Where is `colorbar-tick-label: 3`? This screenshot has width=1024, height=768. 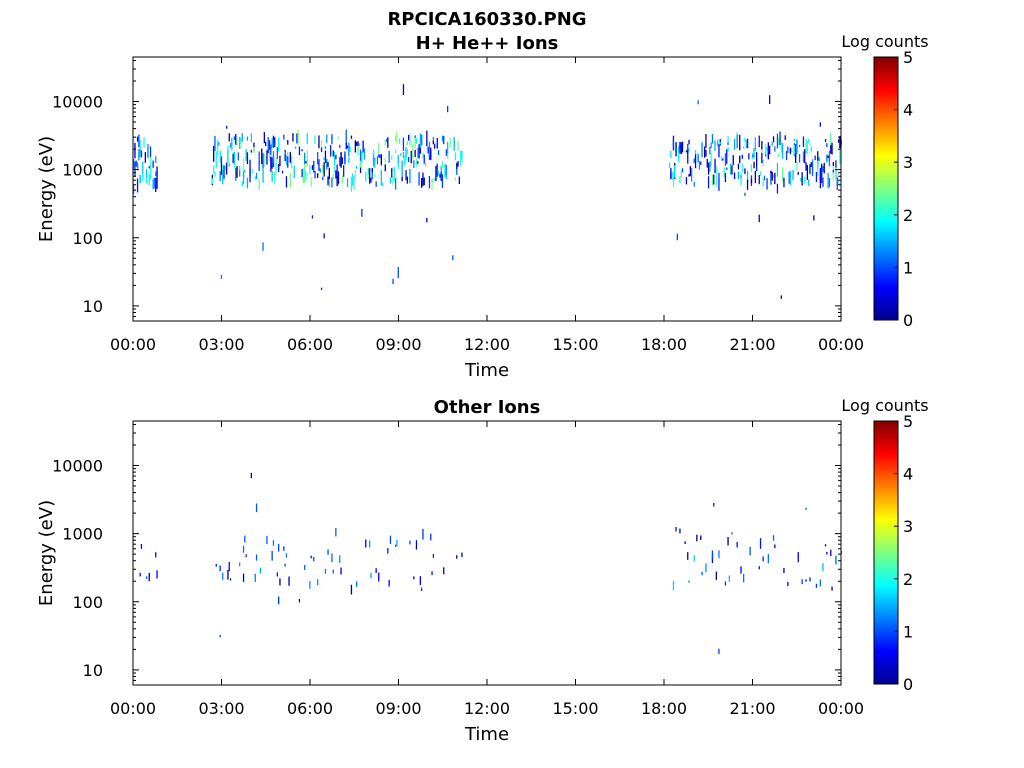 colorbar-tick-label: 3 is located at coordinates (908, 162).